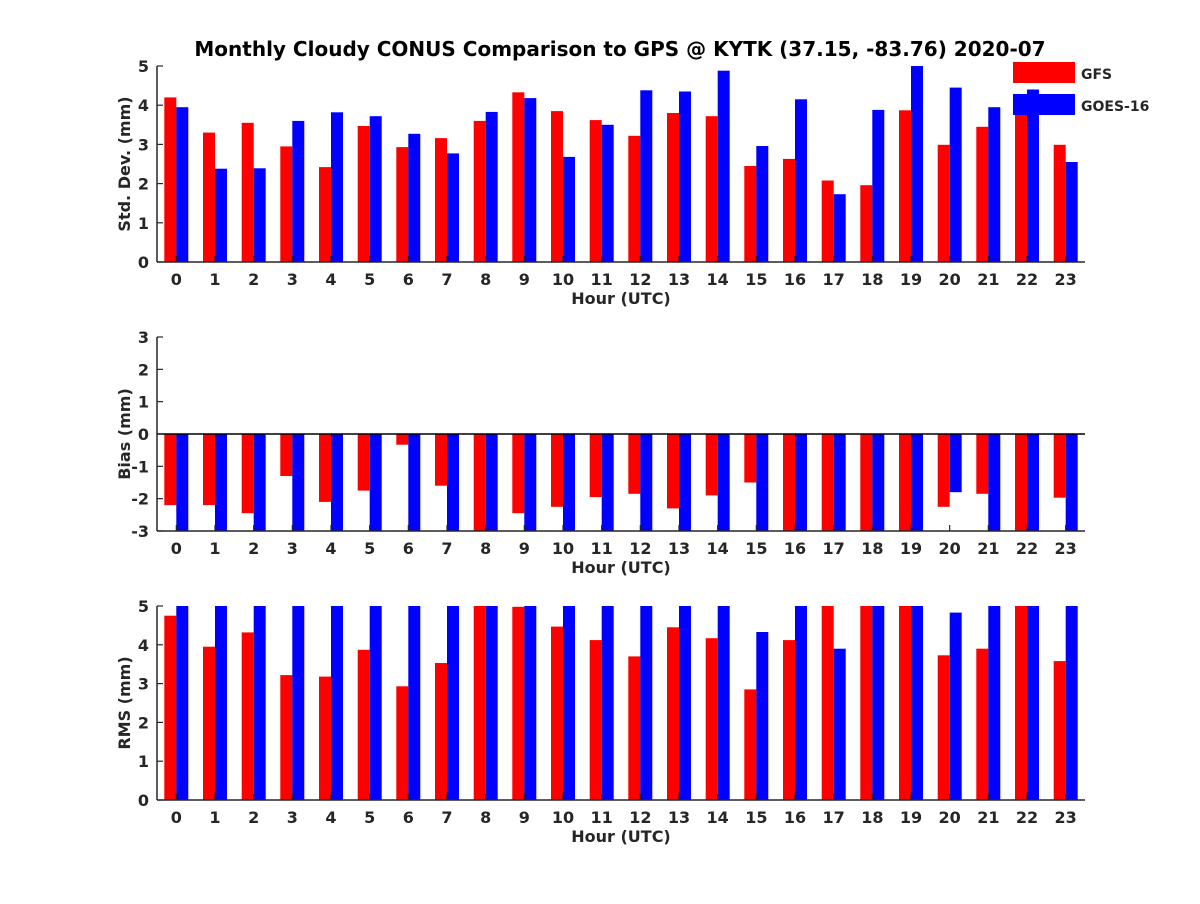 The width and height of the screenshot is (1200, 904). Describe the element at coordinates (911, 279) in the screenshot. I see `stddev-xtick-label: 19` at that location.